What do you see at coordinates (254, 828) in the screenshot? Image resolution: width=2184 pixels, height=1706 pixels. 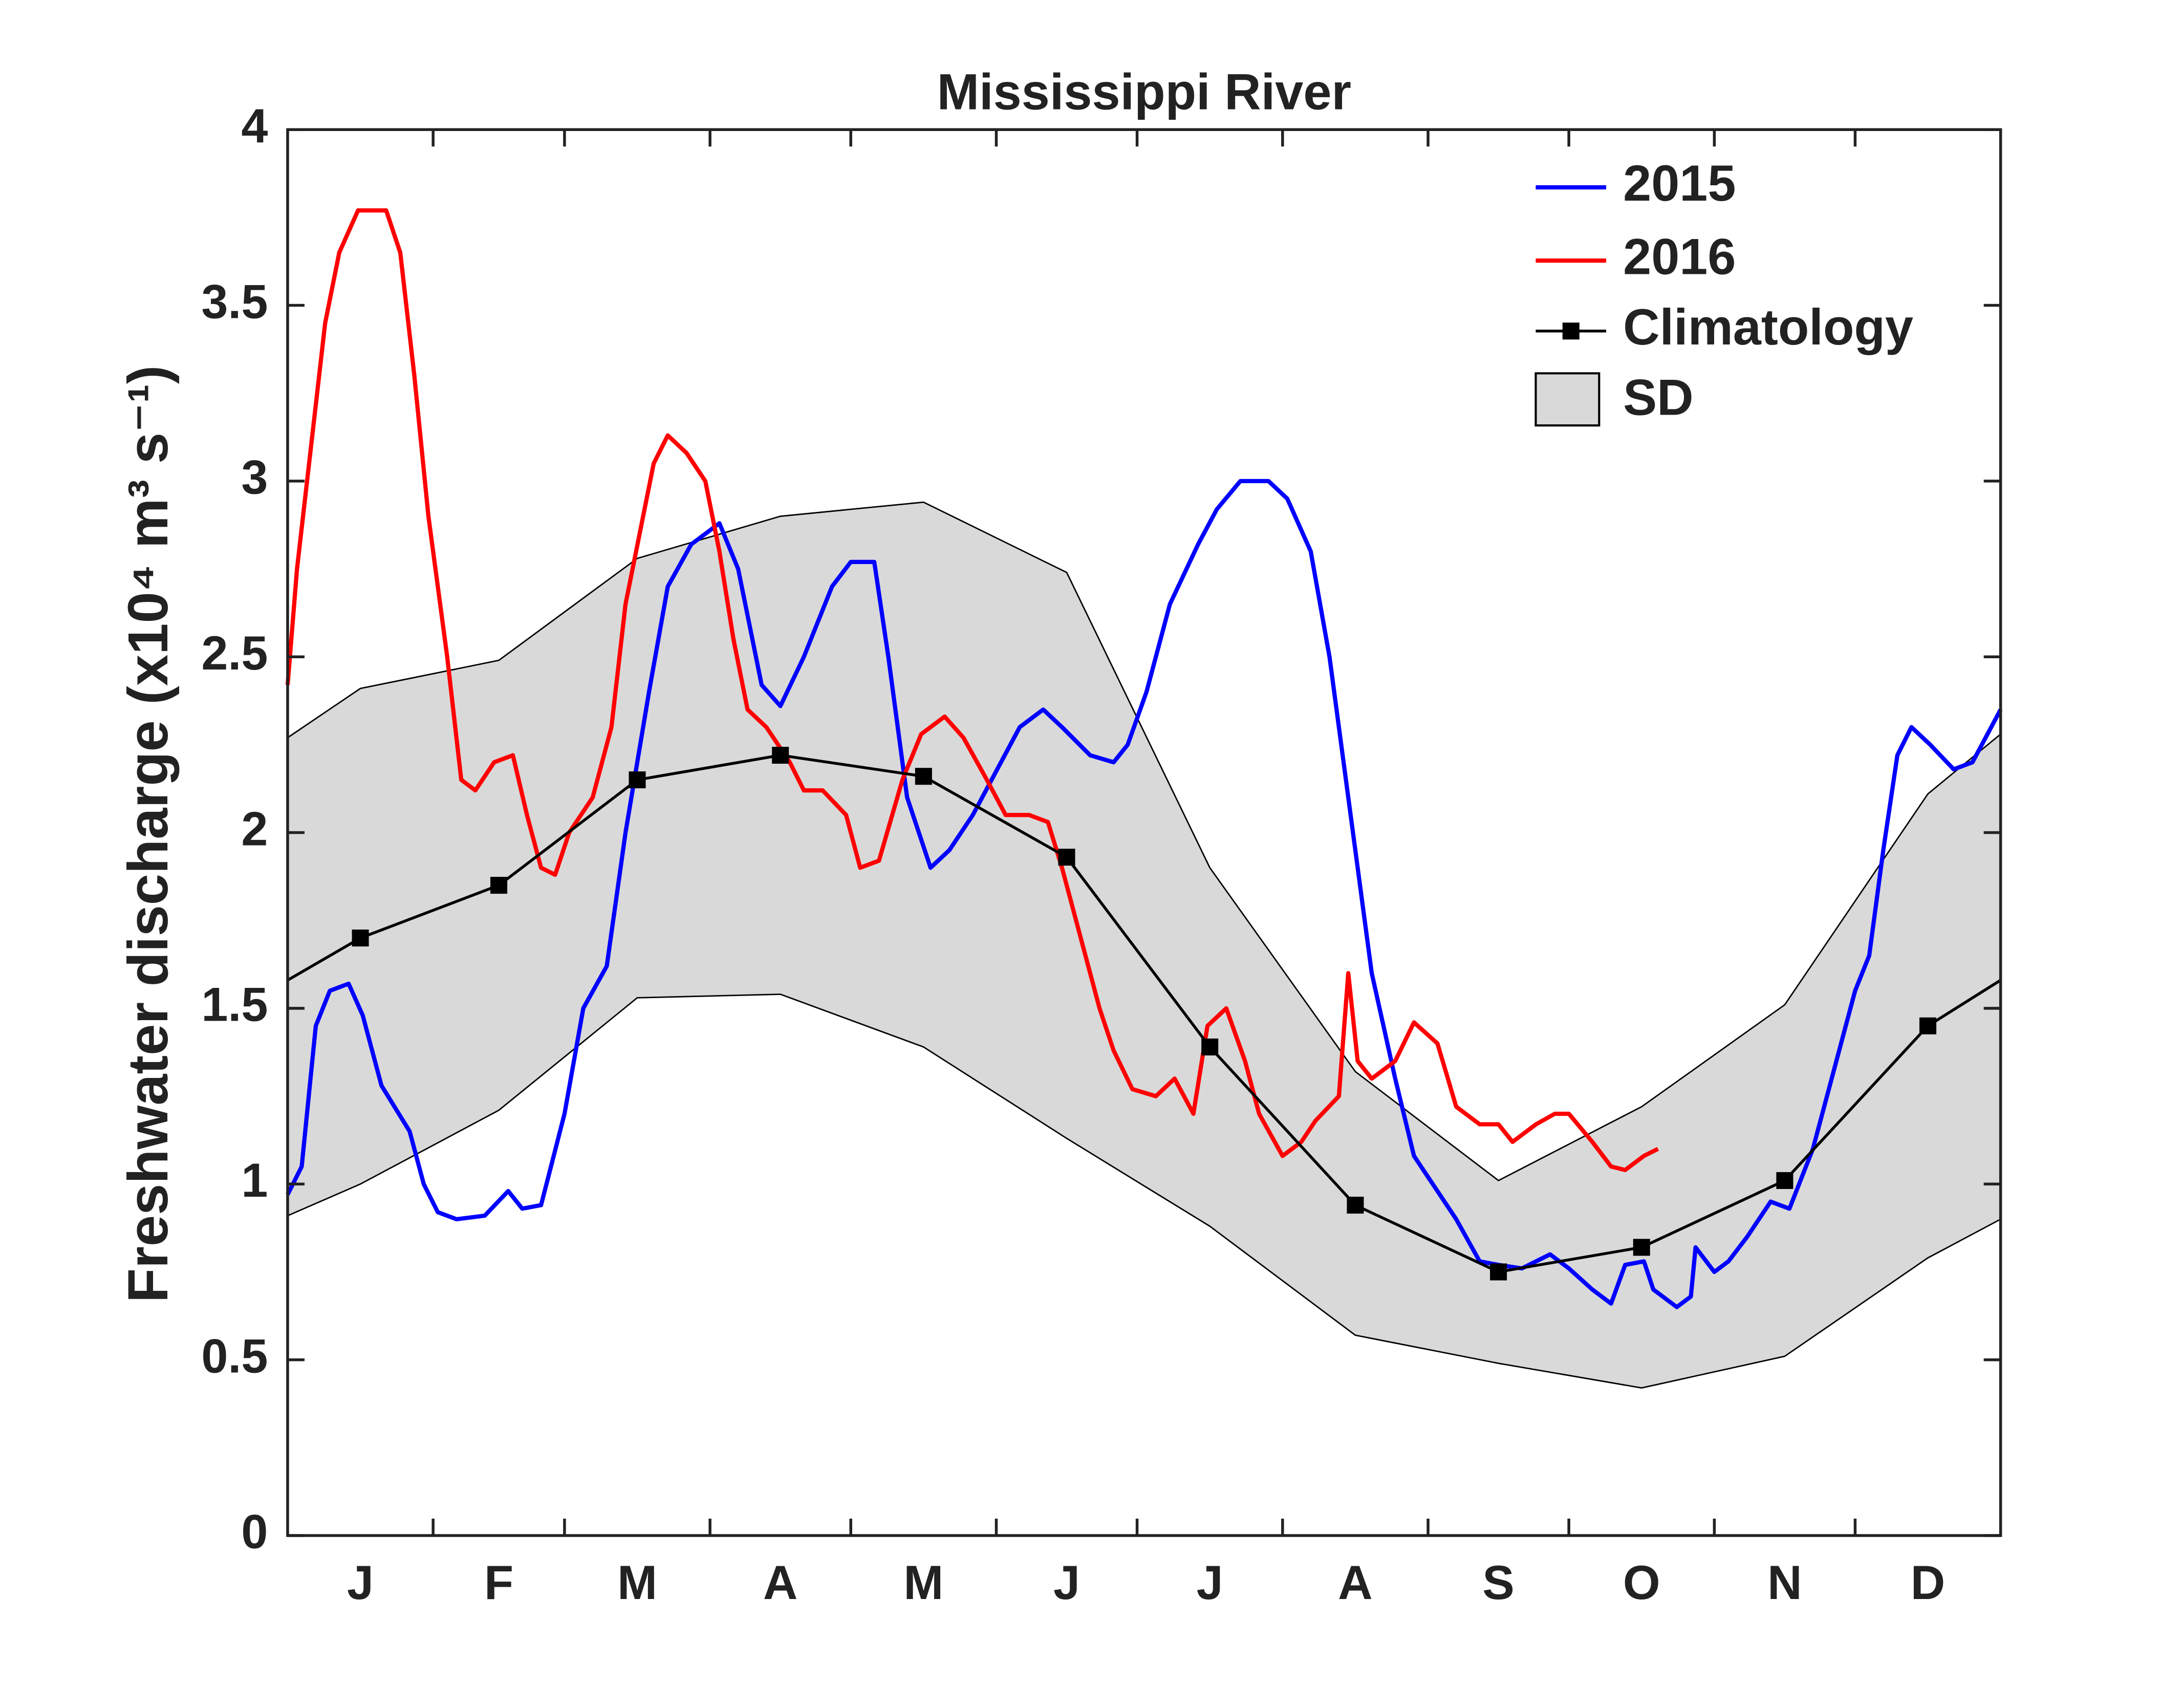 I see `y-tick-label: 2` at bounding box center [254, 828].